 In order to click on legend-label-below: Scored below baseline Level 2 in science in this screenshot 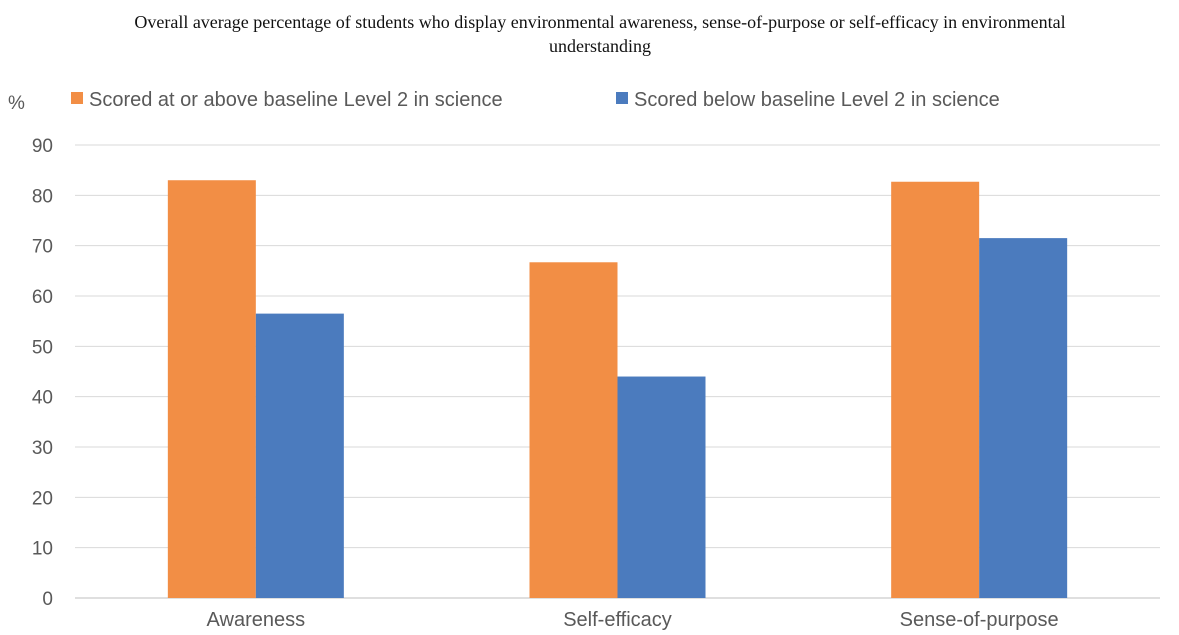, I will do `click(817, 100)`.